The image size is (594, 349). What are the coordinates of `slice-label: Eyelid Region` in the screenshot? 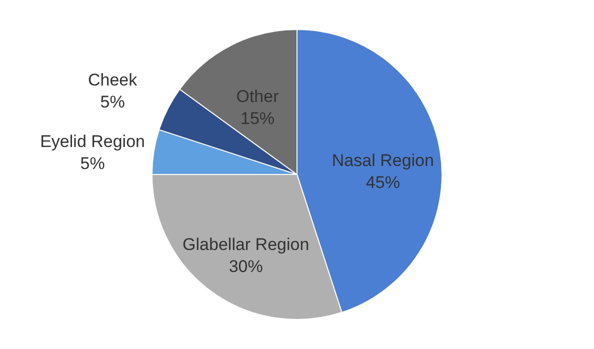 It's located at (92, 142).